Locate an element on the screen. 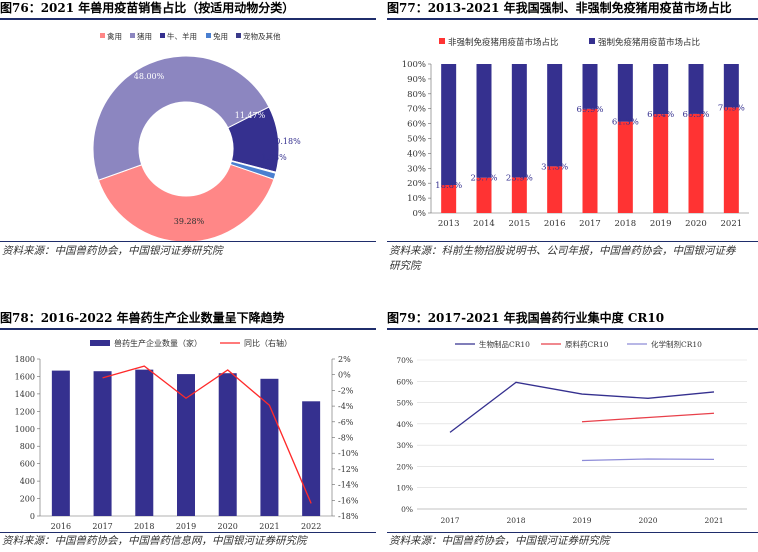 The width and height of the screenshot is (758, 552). fig76-title: 图76：2021 年兽用疫苗销售占比（按适用动物分类） is located at coordinates (147, 8).